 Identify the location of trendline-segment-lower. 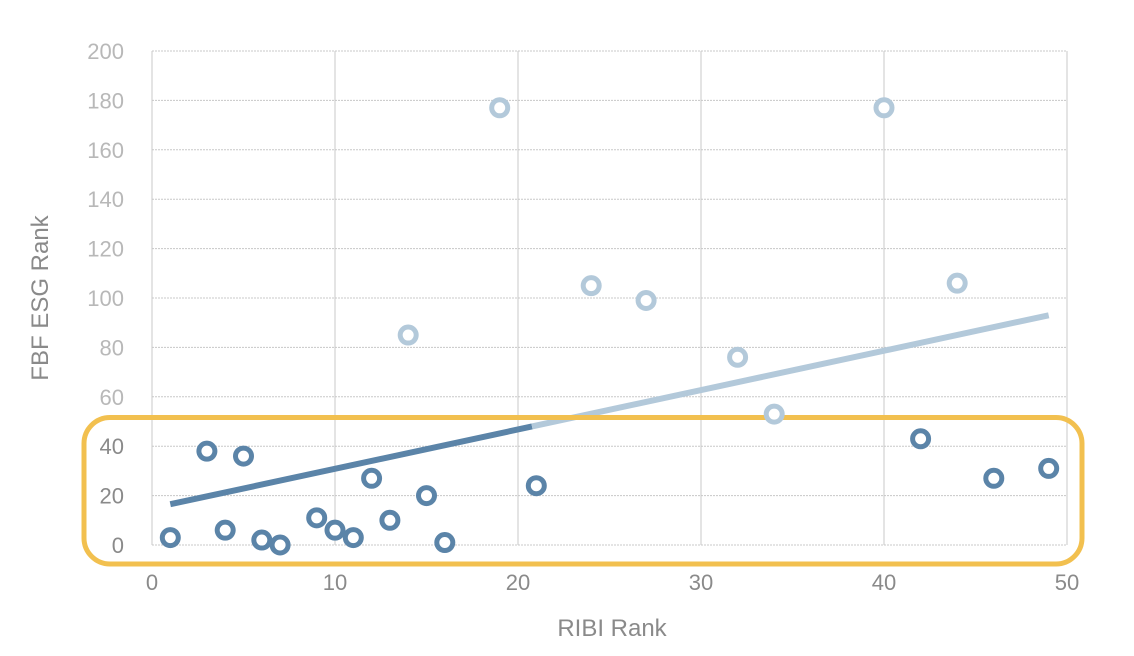
(351, 465).